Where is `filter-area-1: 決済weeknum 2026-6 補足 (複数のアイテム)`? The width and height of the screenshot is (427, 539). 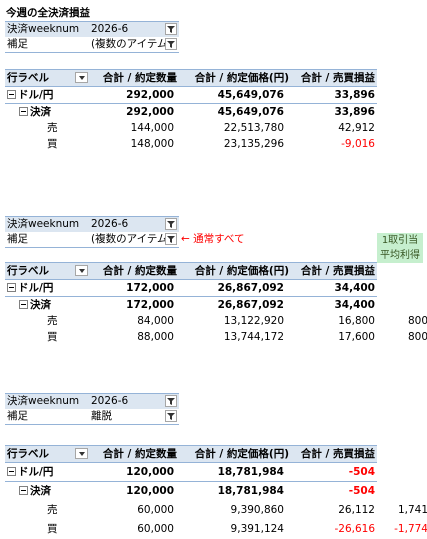 filter-area-1: 決済weeknum 2026-6 補足 (複数のアイテム) is located at coordinates (92, 37).